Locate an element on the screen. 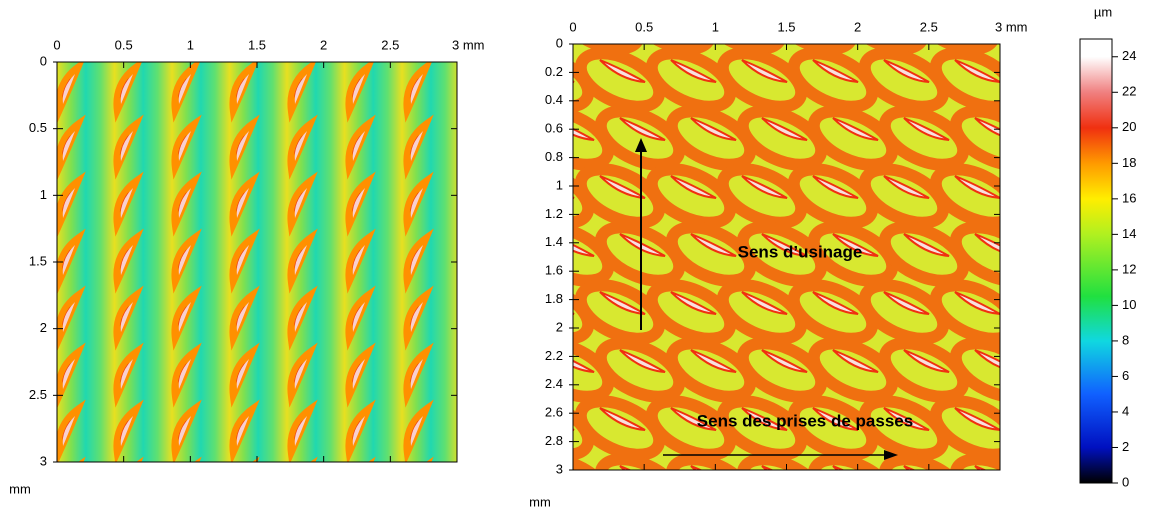 The width and height of the screenshot is (1150, 511). y-tick-label: 1.6 is located at coordinates (554, 270).